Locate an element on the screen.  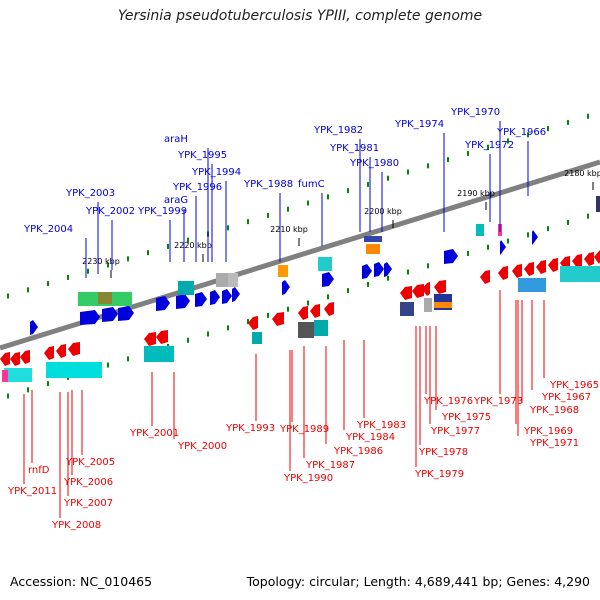
reverse-gene-label: YPK_1986 is located at coordinates (358, 451).